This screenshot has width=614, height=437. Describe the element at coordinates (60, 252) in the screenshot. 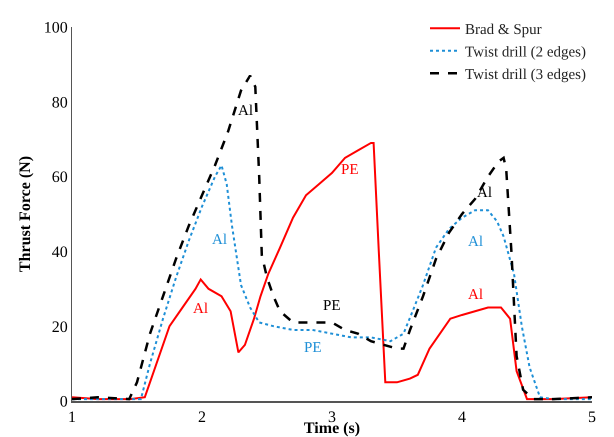

I see `y-tick-label: 40` at that location.